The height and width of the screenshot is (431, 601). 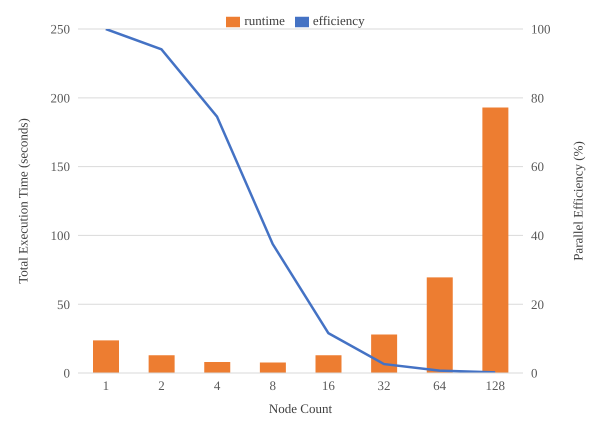 What do you see at coordinates (383, 386) in the screenshot?
I see `x-tick-label: 32` at bounding box center [383, 386].